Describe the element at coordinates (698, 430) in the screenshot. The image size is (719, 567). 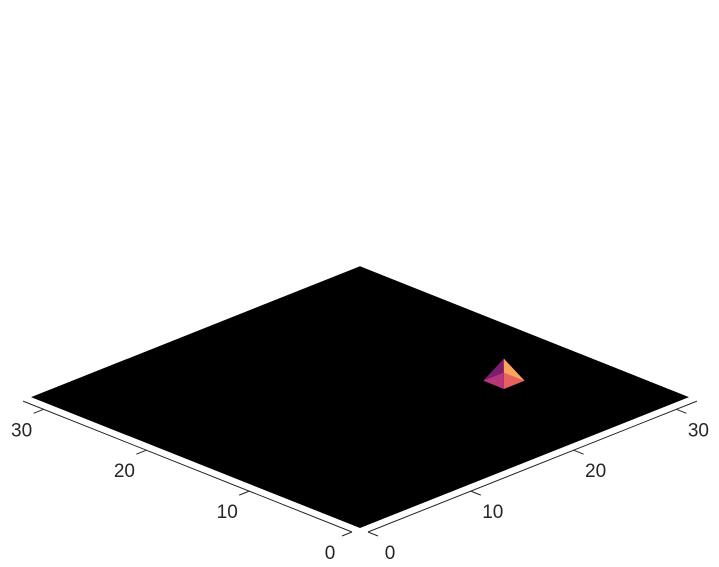
I see `x-tick-label: 30` at that location.